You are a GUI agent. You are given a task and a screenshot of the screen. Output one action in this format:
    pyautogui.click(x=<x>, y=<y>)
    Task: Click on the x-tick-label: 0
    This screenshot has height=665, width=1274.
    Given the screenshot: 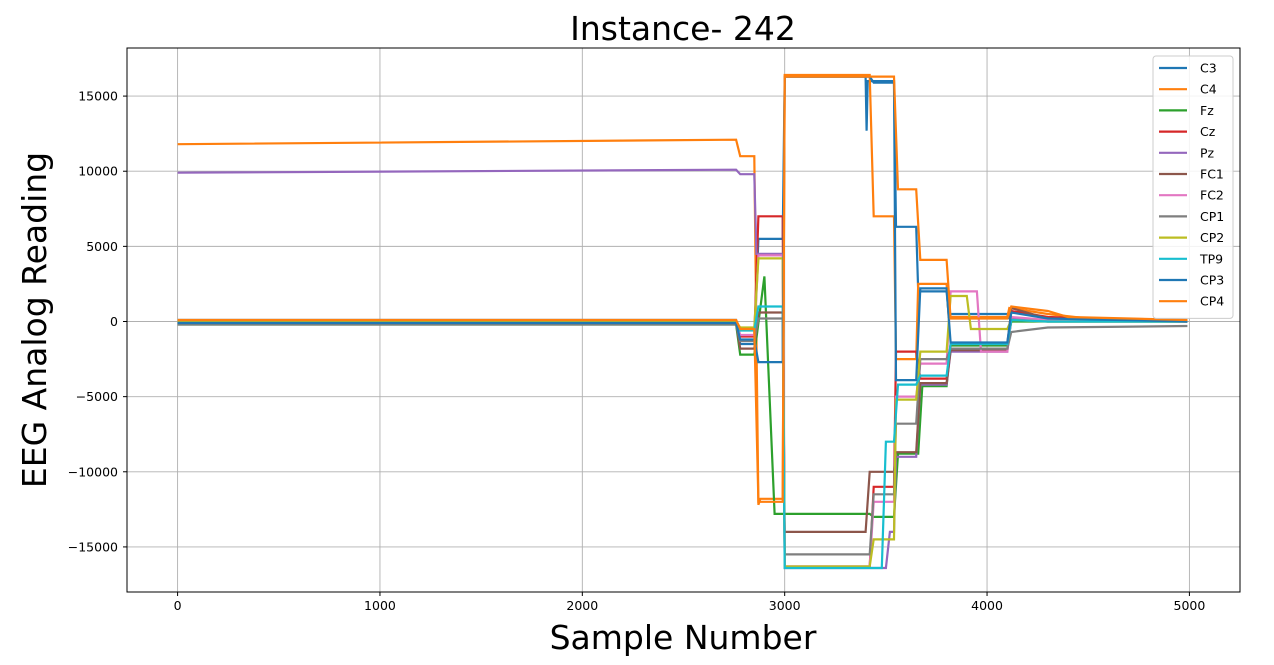 What is the action you would take?
    pyautogui.click(x=178, y=605)
    